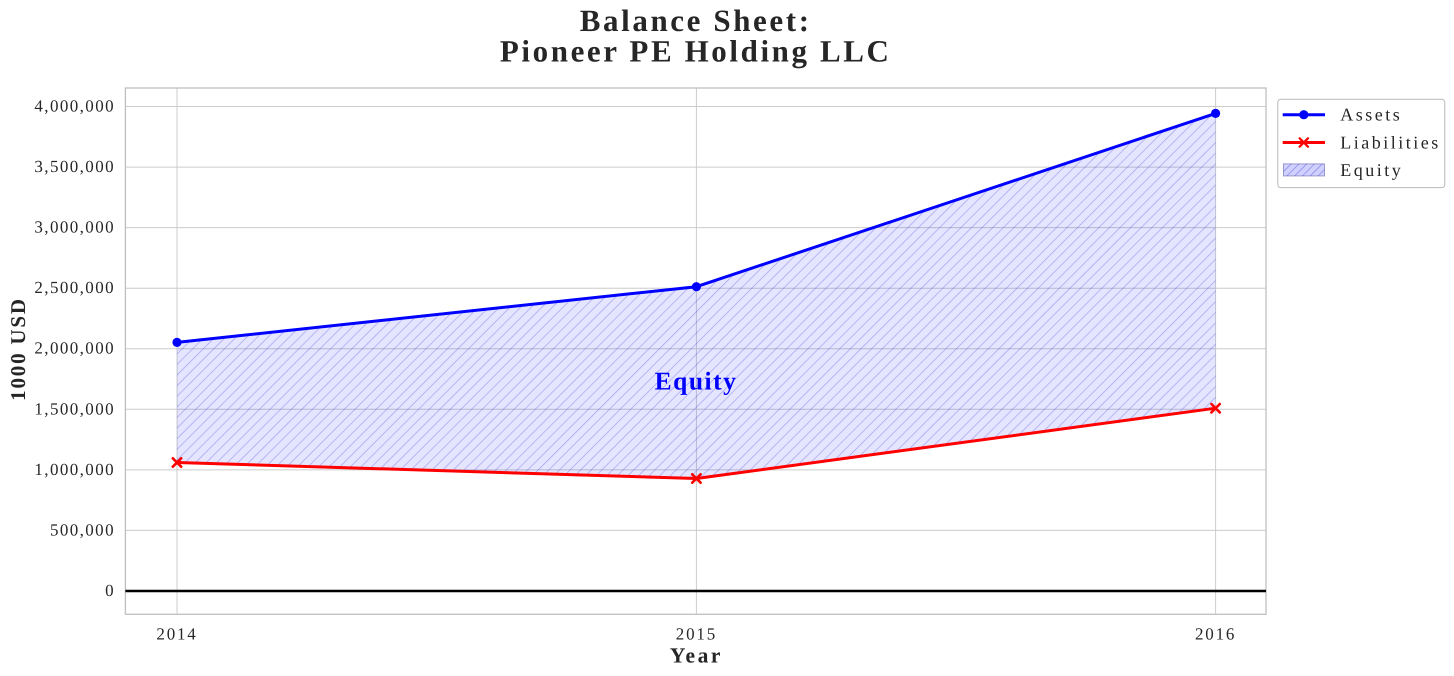 This screenshot has width=1454, height=676. Describe the element at coordinates (696, 20) in the screenshot. I see `svg-text: Balance Sheet:` at that location.